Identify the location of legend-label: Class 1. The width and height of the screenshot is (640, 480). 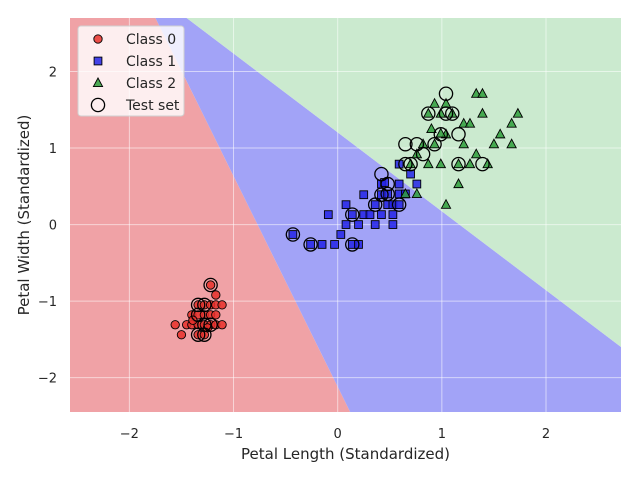
(151, 62).